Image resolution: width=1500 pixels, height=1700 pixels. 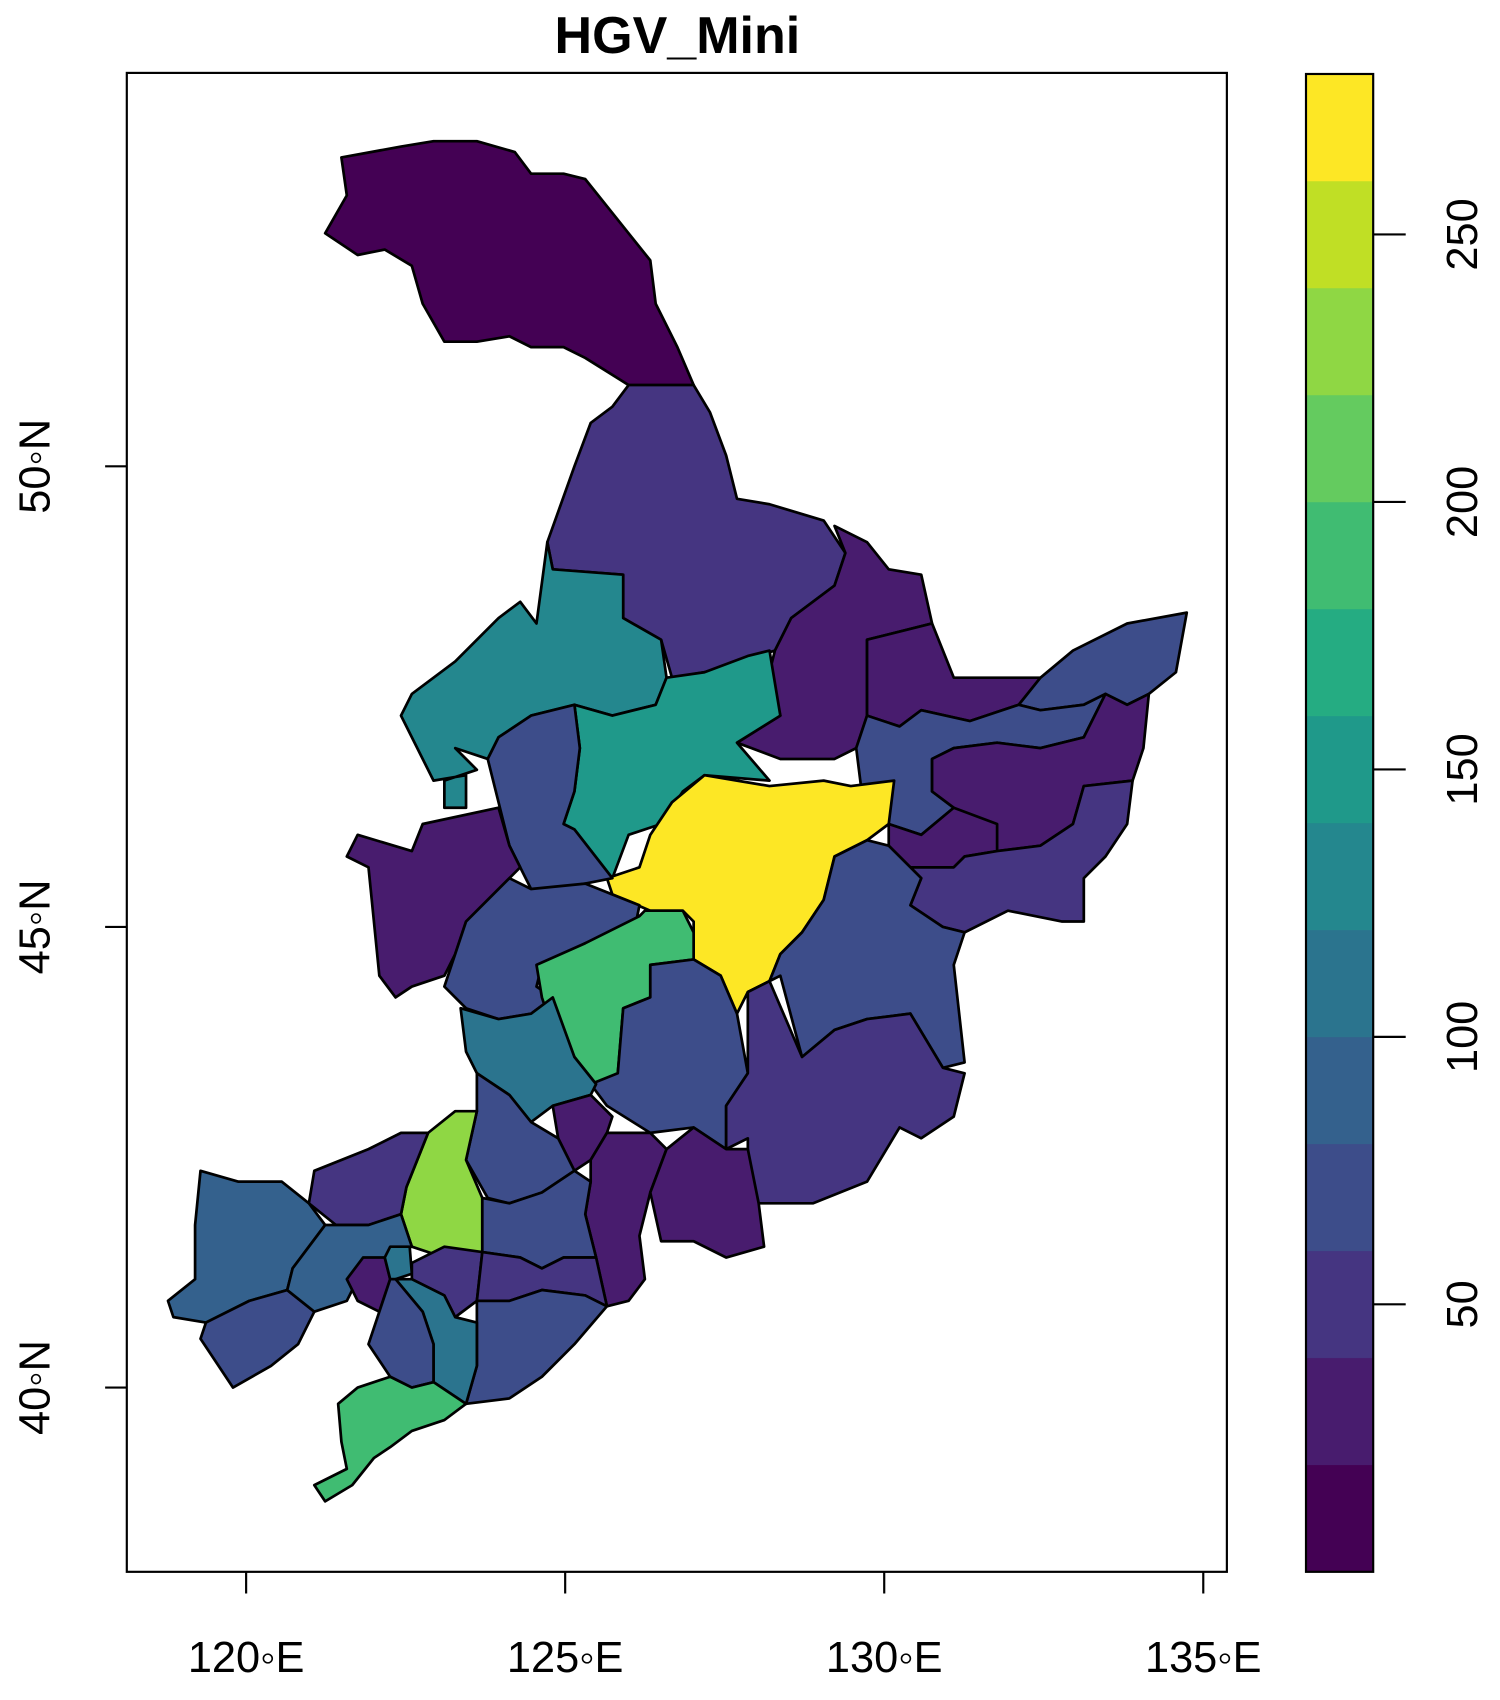 I want to click on colorbar-tick-label: 150, so click(x=1463, y=769).